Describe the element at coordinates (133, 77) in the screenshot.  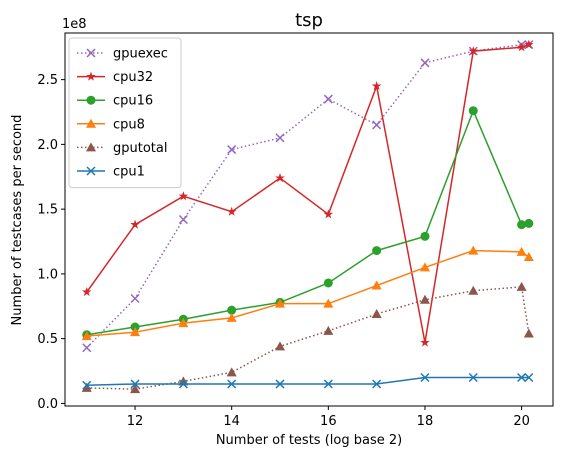
I see `legend-label: cpu32` at that location.